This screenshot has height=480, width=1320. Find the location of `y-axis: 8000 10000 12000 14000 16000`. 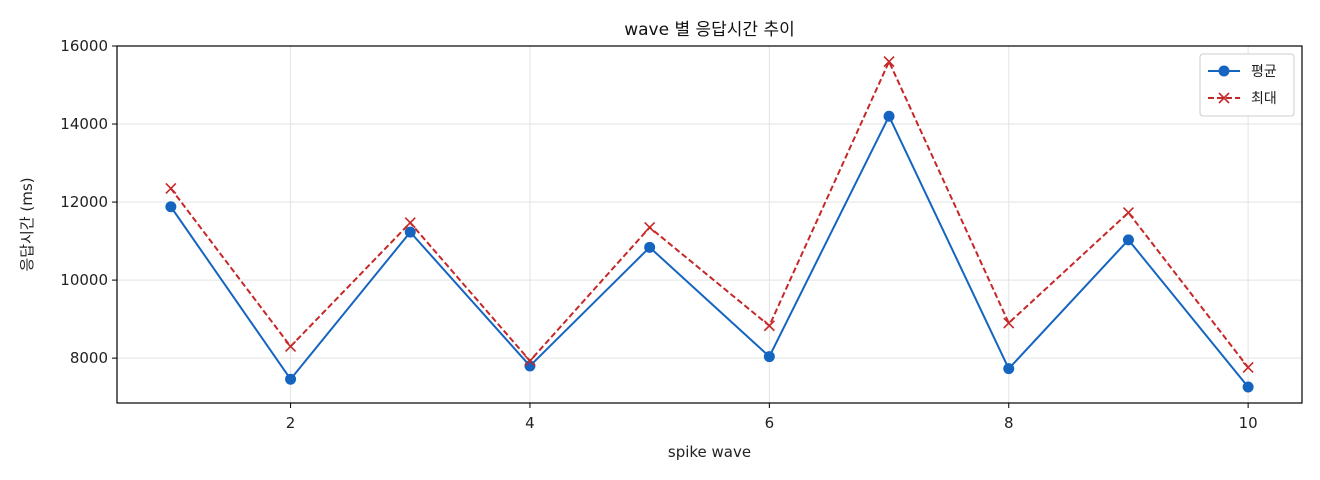

y-axis: 8000 10000 12000 14000 16000 is located at coordinates (88, 202).